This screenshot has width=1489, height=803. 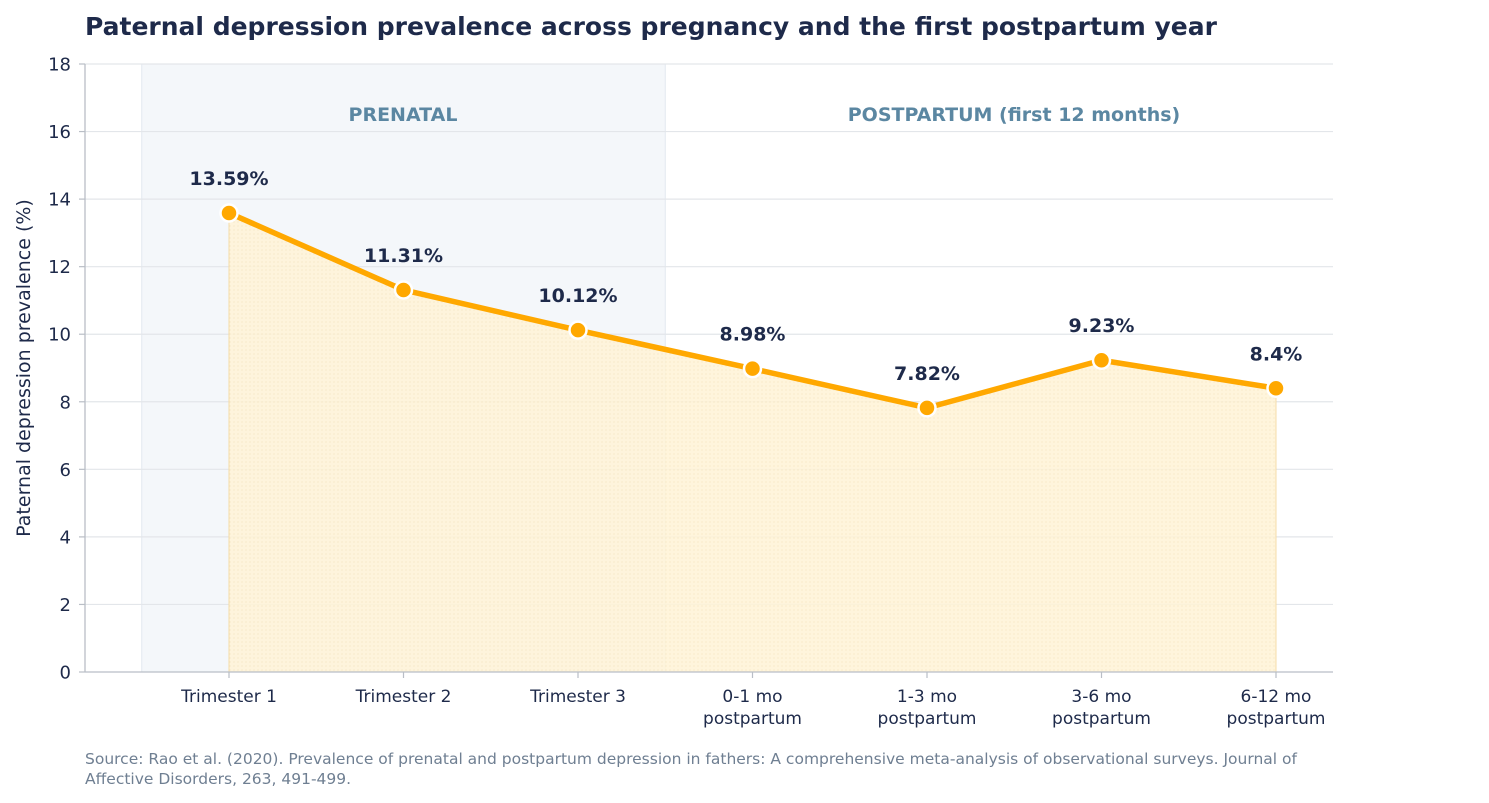 I want to click on x-tick-label-line: Trimester 3, so click(x=577, y=697).